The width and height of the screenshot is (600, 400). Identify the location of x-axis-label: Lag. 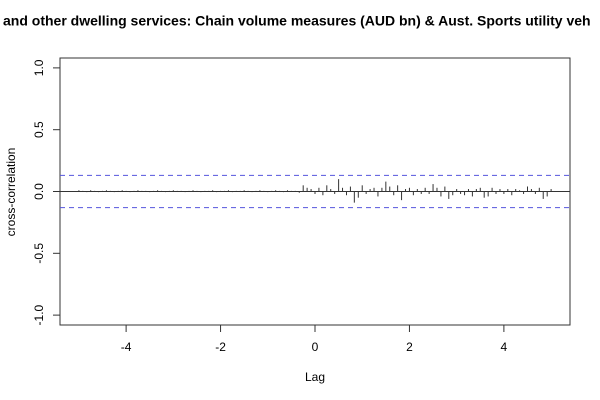
(315, 377).